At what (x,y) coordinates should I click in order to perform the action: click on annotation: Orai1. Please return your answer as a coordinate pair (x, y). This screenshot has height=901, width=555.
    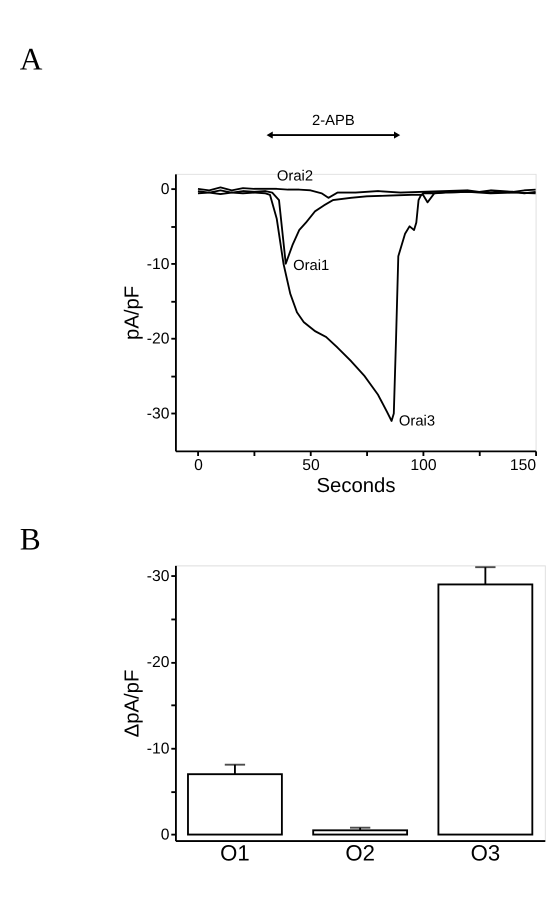
    Looking at the image, I should click on (311, 266).